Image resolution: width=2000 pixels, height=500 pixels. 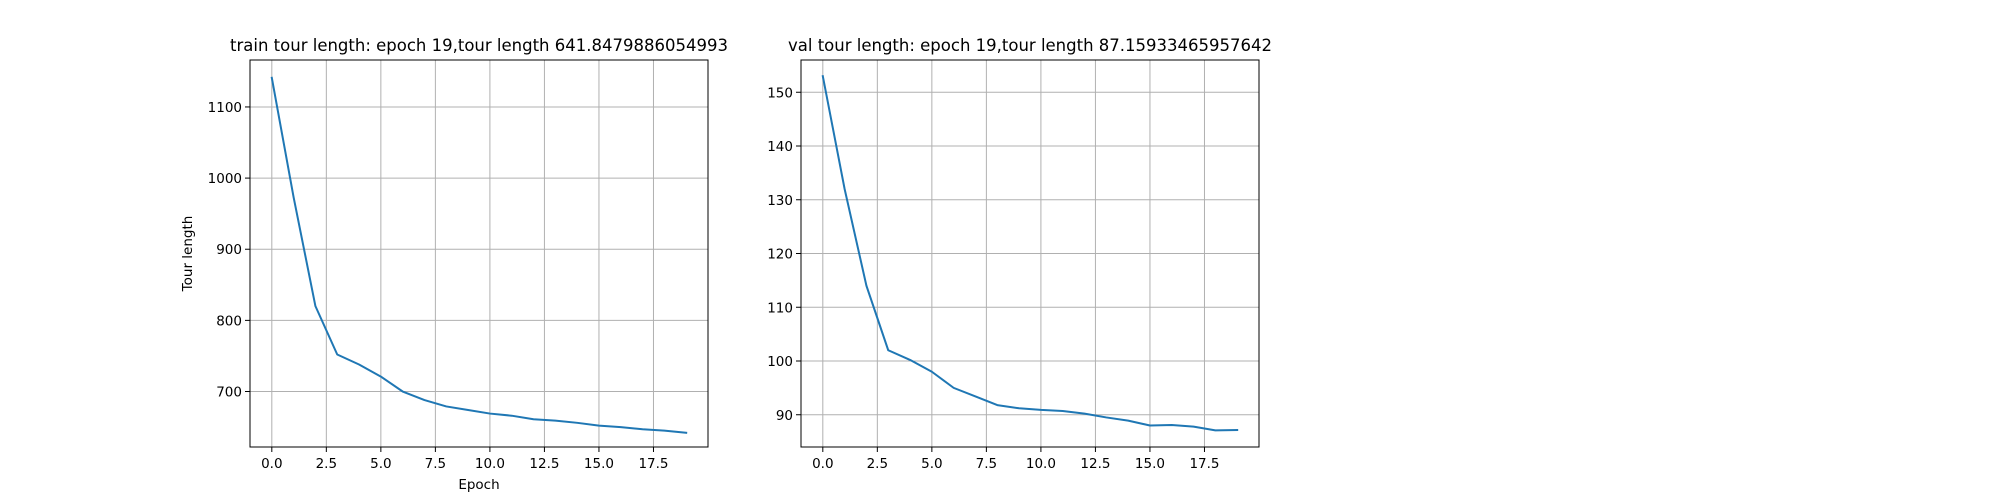 I want to click on train-y-ticks: 700 800 900 1000 1100, so click(x=229, y=250).